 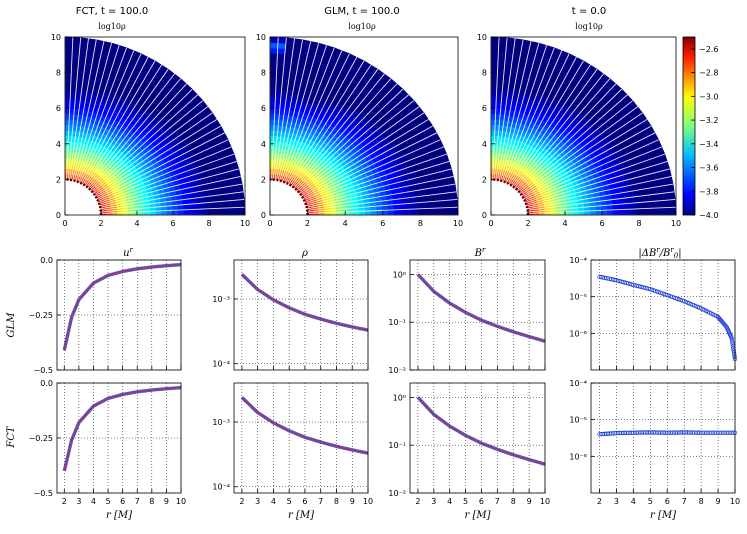 What do you see at coordinates (399, 397) in the screenshot?
I see `y-tick-label: 10⁰` at bounding box center [399, 397].